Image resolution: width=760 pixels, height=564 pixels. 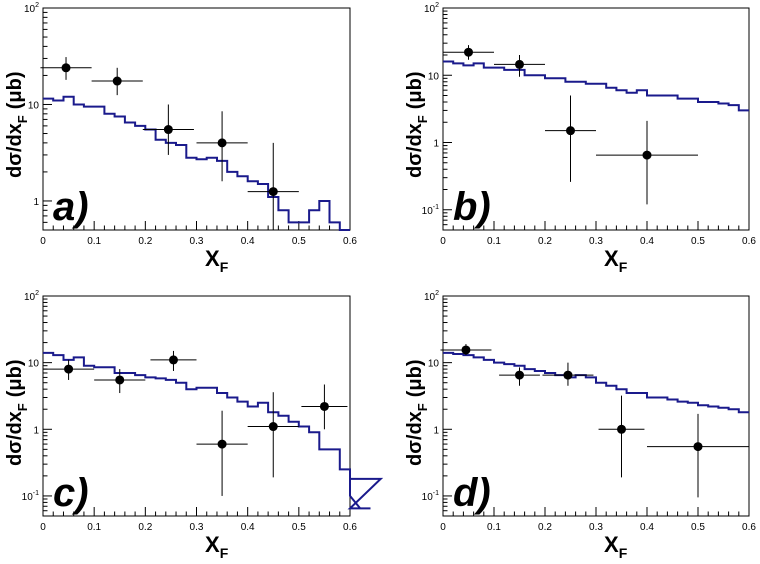 What do you see at coordinates (71, 493) in the screenshot?
I see `panel-label: c)` at bounding box center [71, 493].